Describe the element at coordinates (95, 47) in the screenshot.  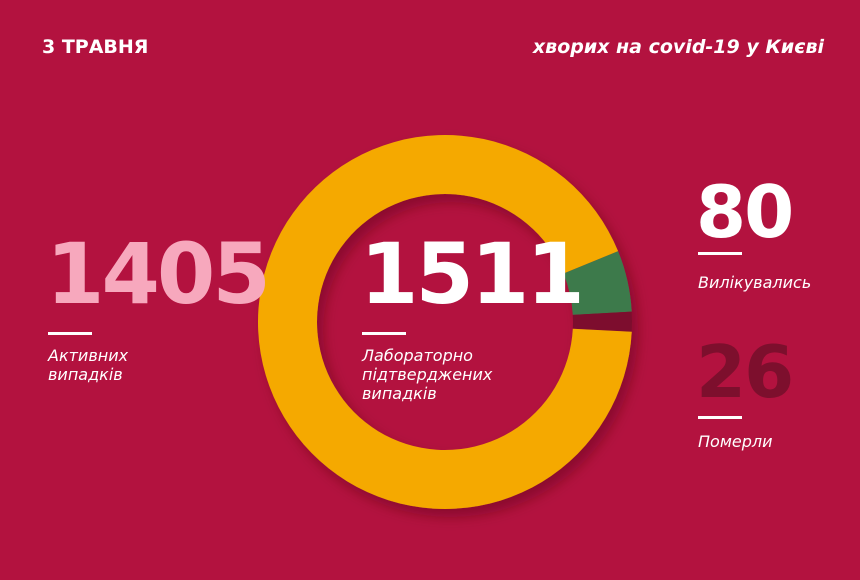
I see `date: 3 ТРАВНЯ` at that location.